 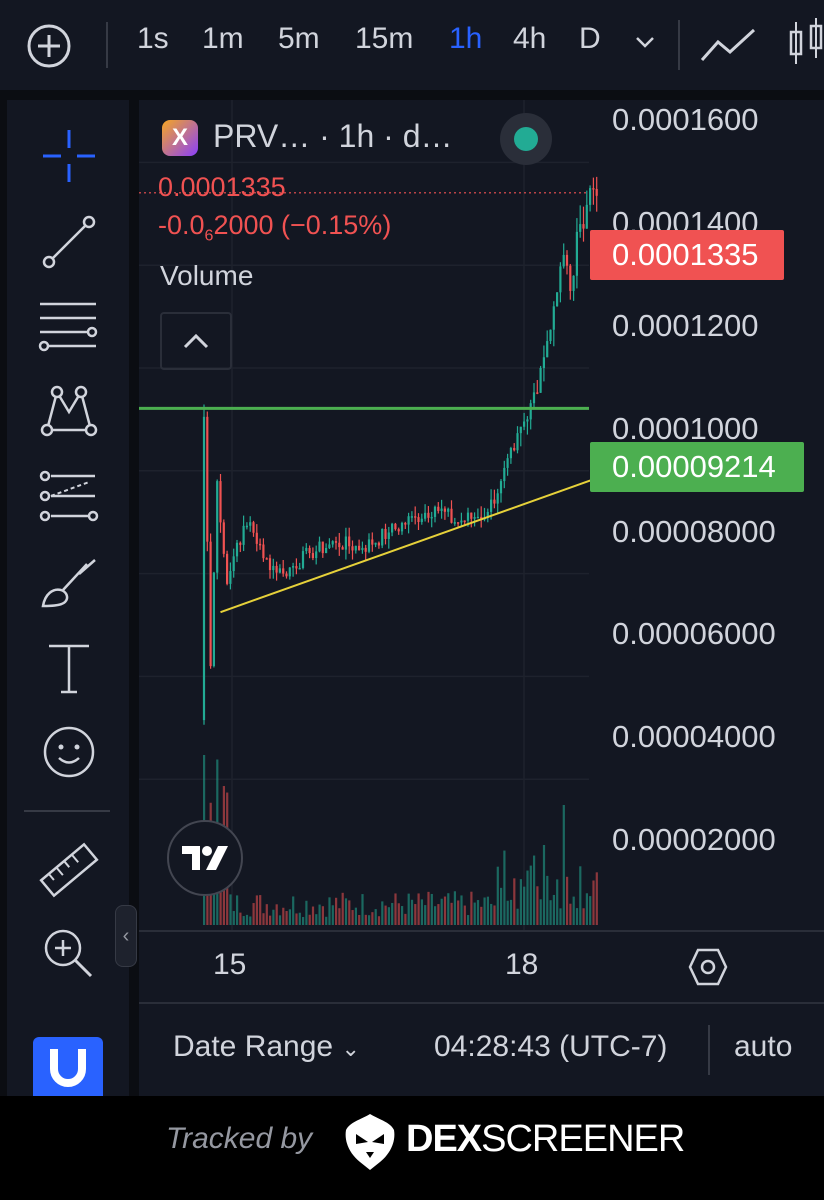 I want to click on text-icon, so click(x=69, y=669).